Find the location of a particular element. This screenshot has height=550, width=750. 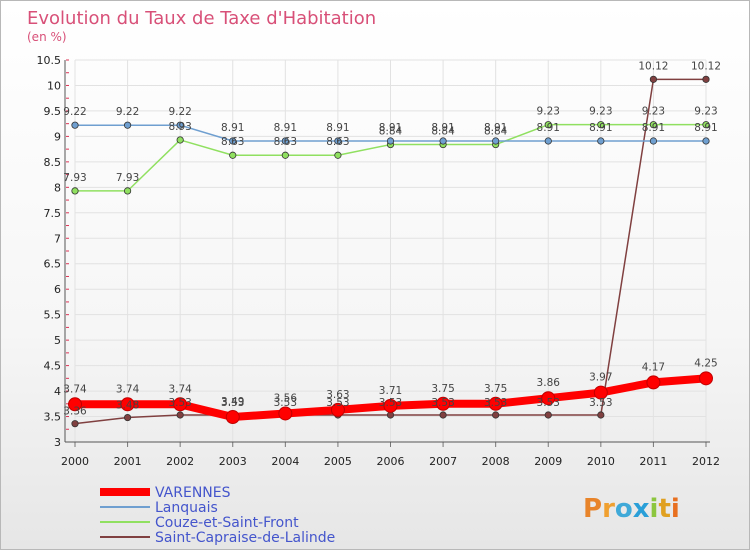

y-tick-label: 10 is located at coordinates (54, 85).